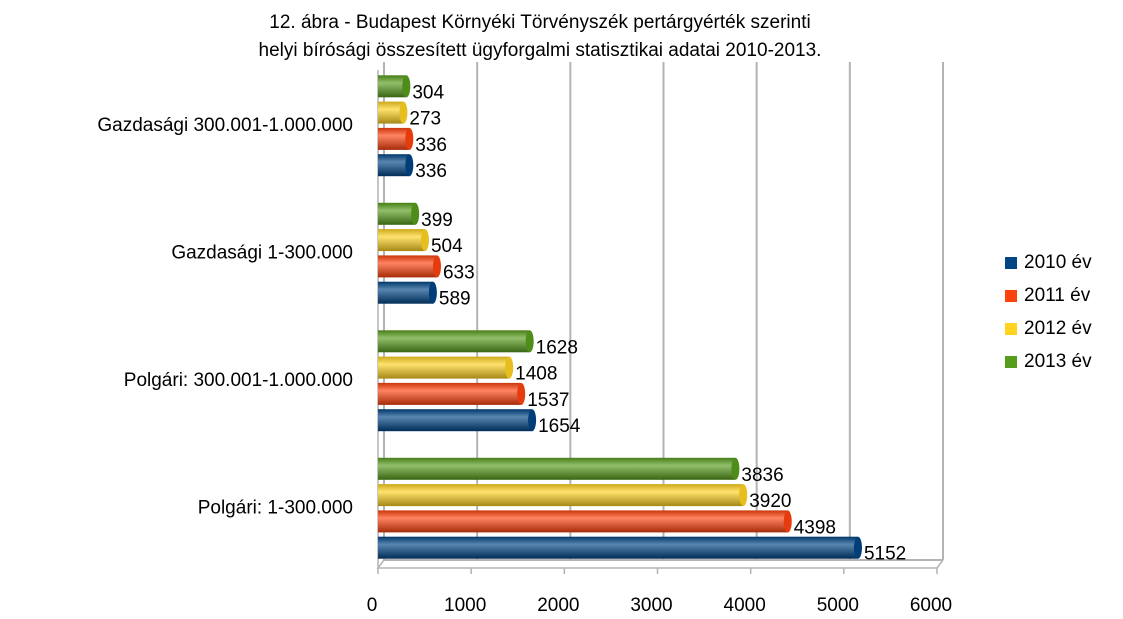  Describe the element at coordinates (455, 299) in the screenshot. I see `data-label: 589` at that location.